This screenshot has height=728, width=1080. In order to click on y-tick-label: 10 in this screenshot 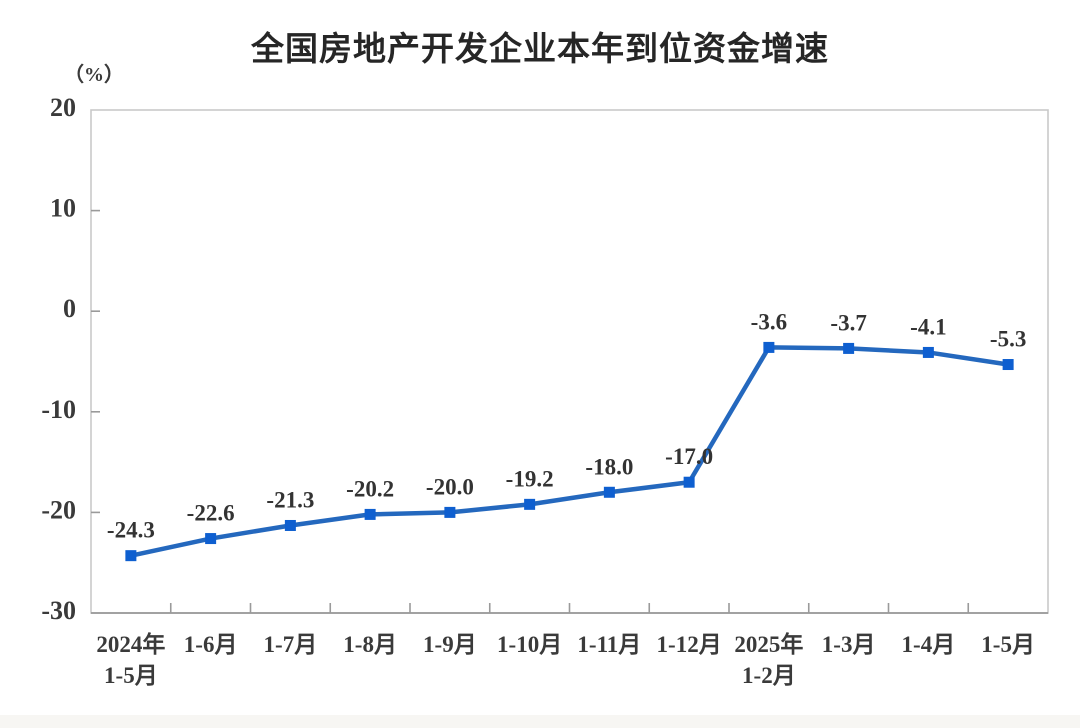, I will do `click(63, 208)`.